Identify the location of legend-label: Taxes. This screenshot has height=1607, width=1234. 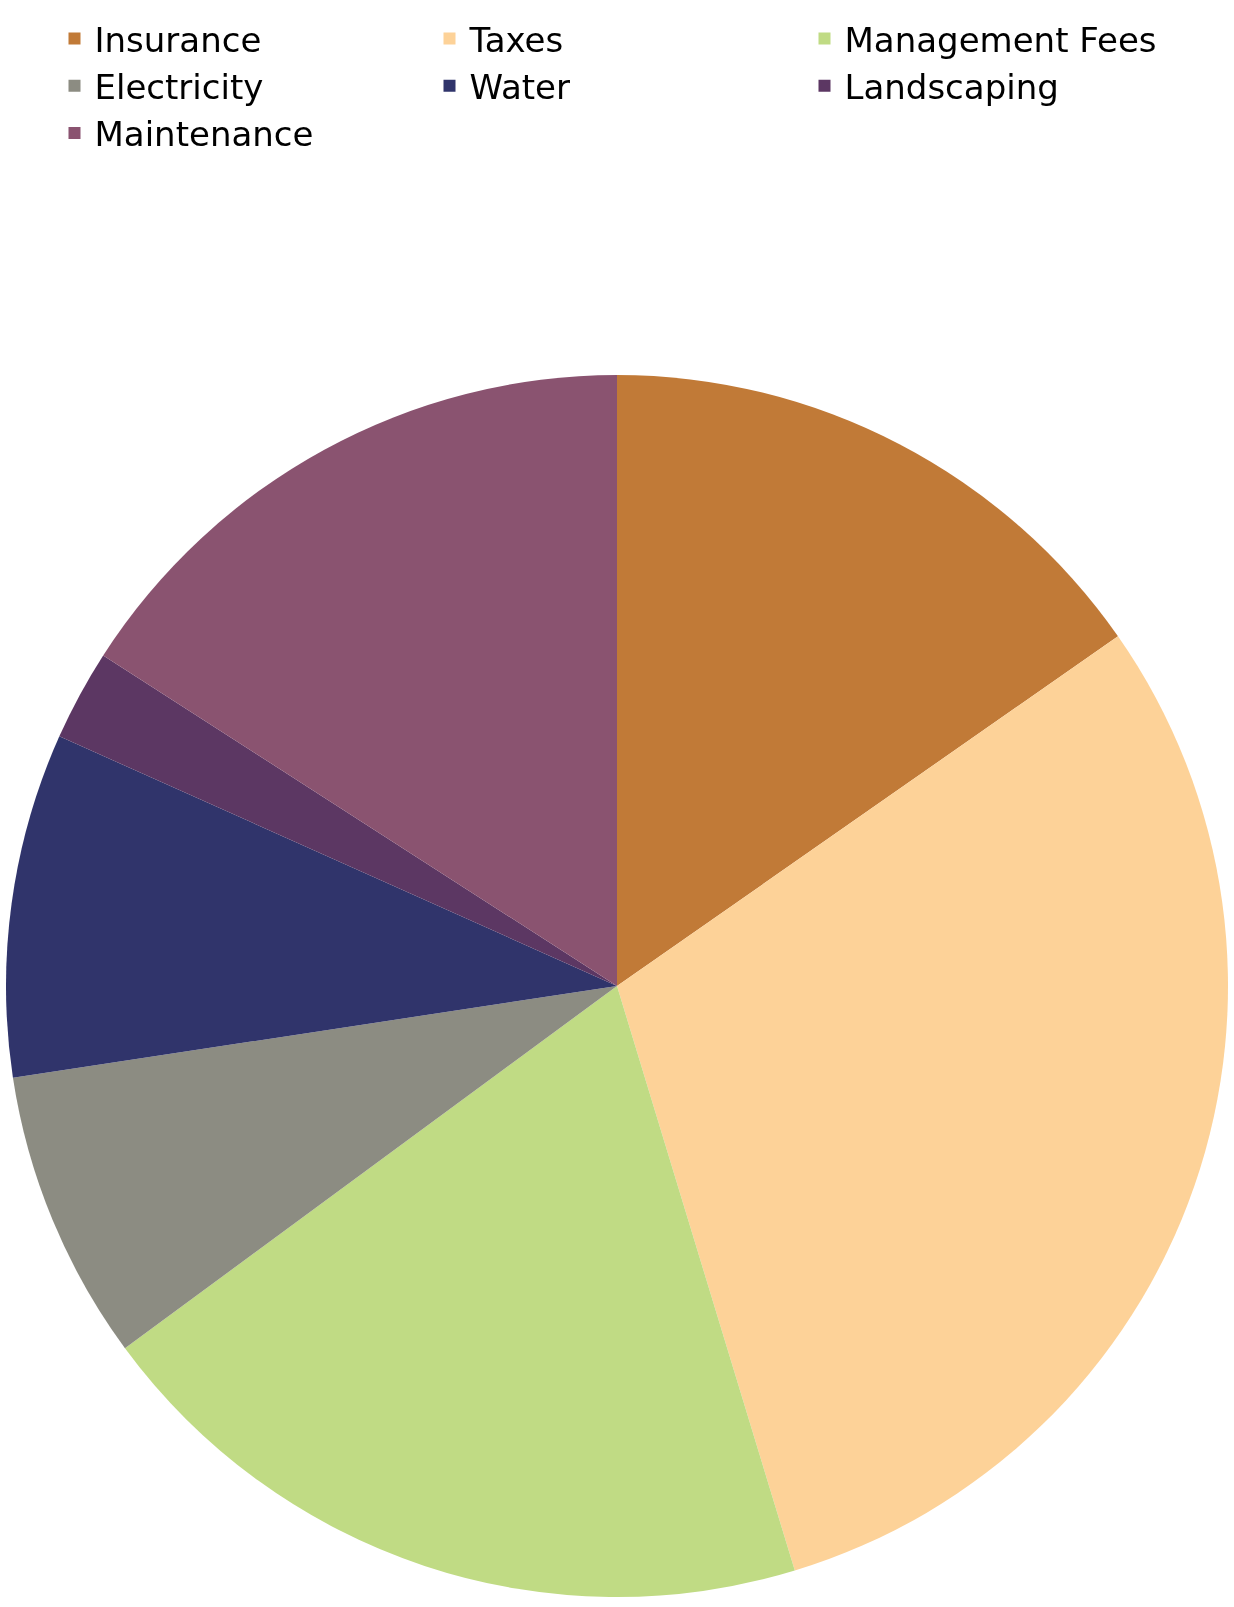
(516, 39).